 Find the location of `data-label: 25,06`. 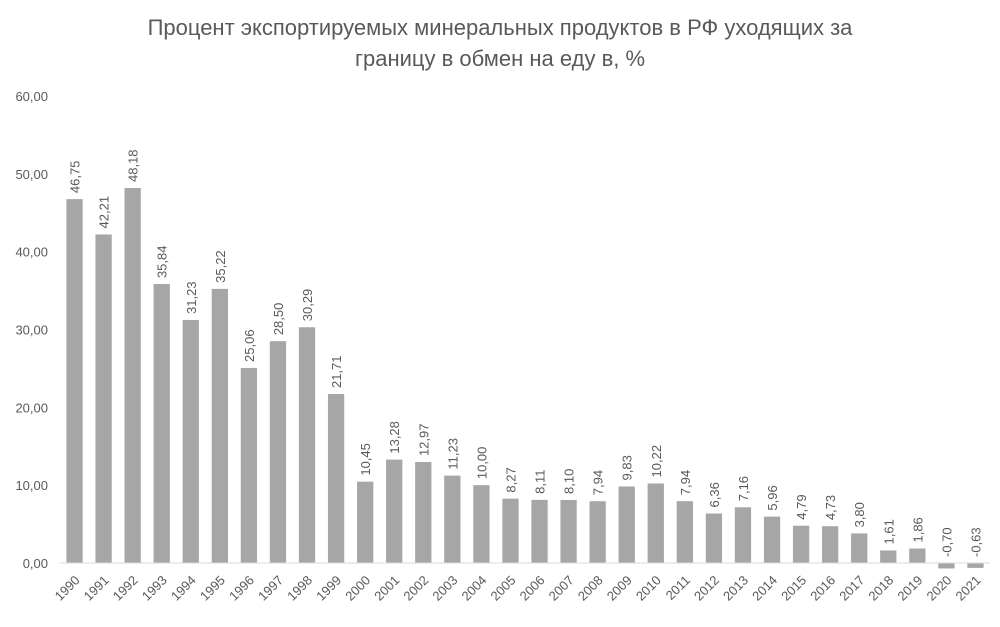

data-label: 25,06 is located at coordinates (249, 345).